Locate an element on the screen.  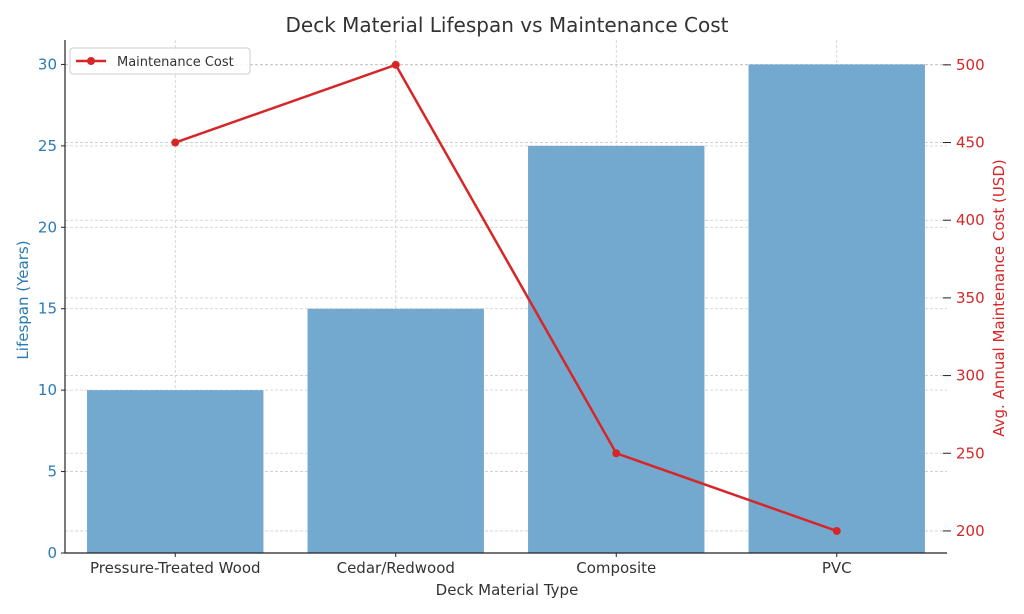
legend: Maintenance Cost is located at coordinates (160, 61).